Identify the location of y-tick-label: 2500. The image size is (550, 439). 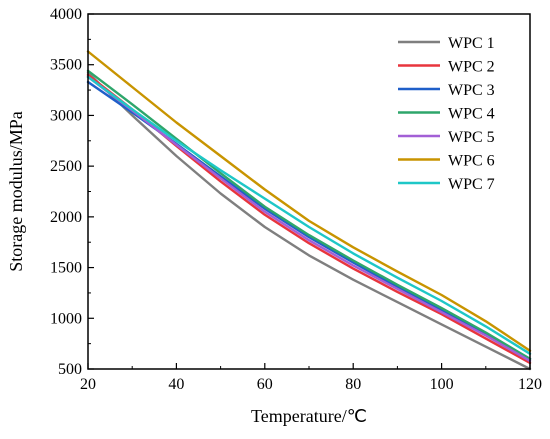
(66, 166).